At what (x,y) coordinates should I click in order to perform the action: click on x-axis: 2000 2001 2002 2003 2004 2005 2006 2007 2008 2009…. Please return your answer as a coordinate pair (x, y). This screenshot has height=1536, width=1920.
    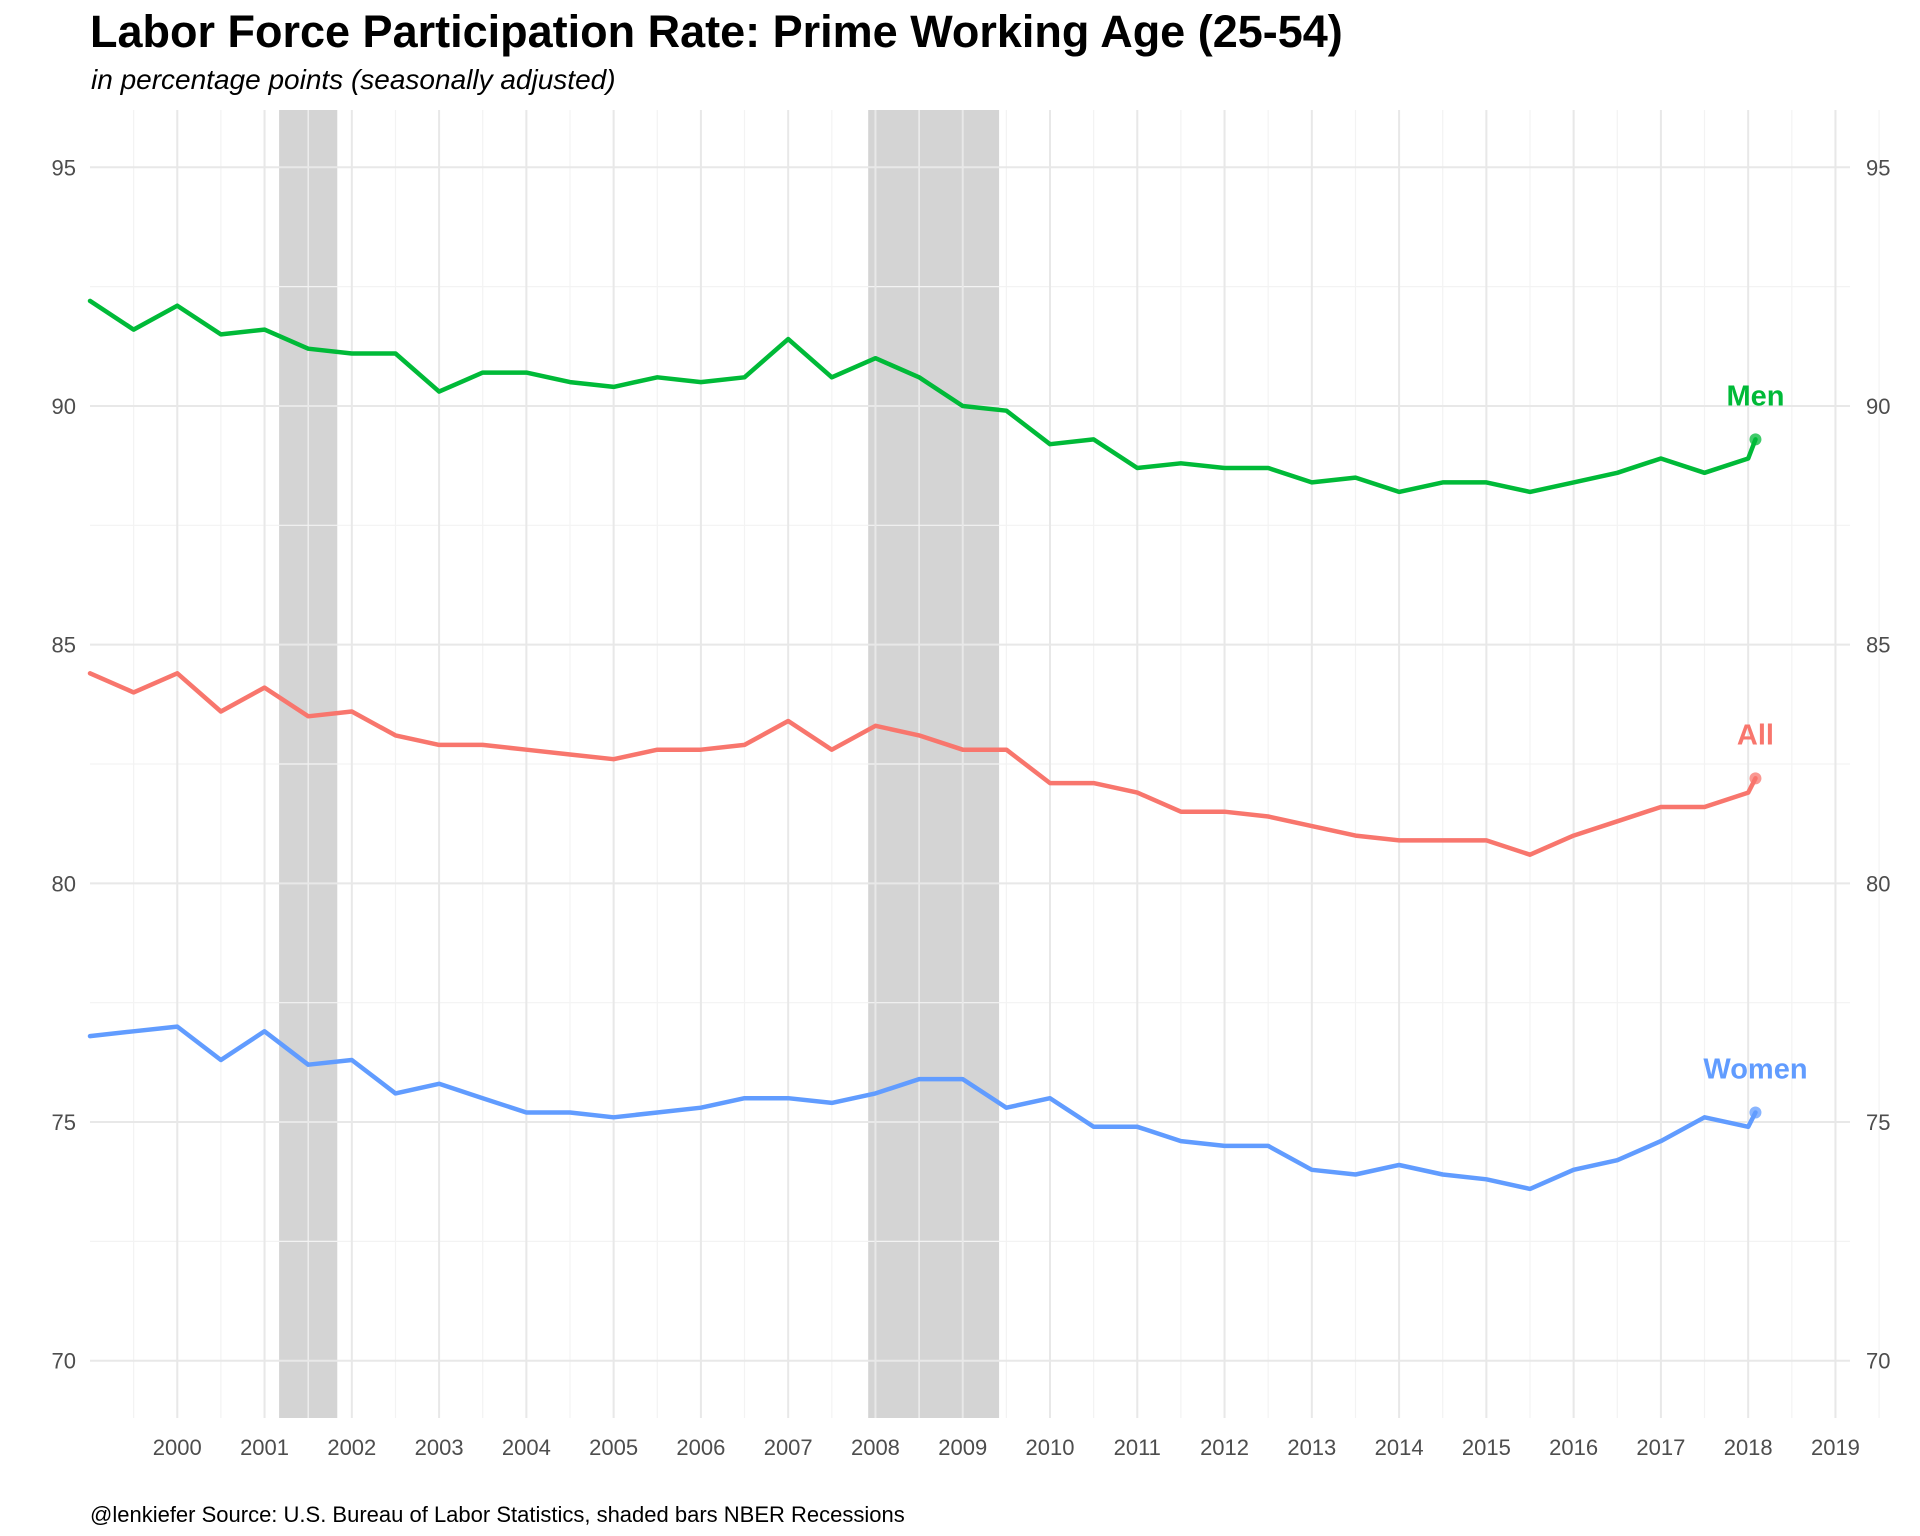
    Looking at the image, I should click on (1006, 1447).